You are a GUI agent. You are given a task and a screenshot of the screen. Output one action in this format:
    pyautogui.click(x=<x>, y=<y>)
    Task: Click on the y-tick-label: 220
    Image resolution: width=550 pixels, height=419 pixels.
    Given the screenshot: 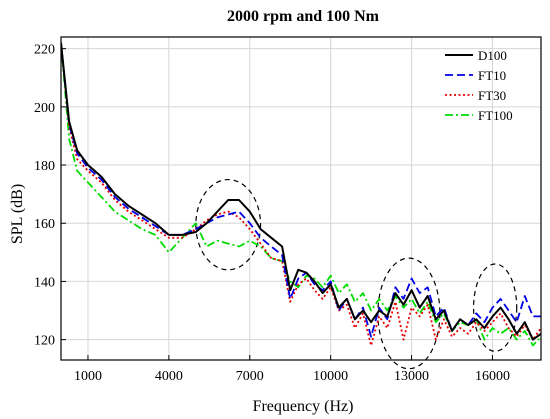 What is the action you would take?
    pyautogui.click(x=44, y=50)
    